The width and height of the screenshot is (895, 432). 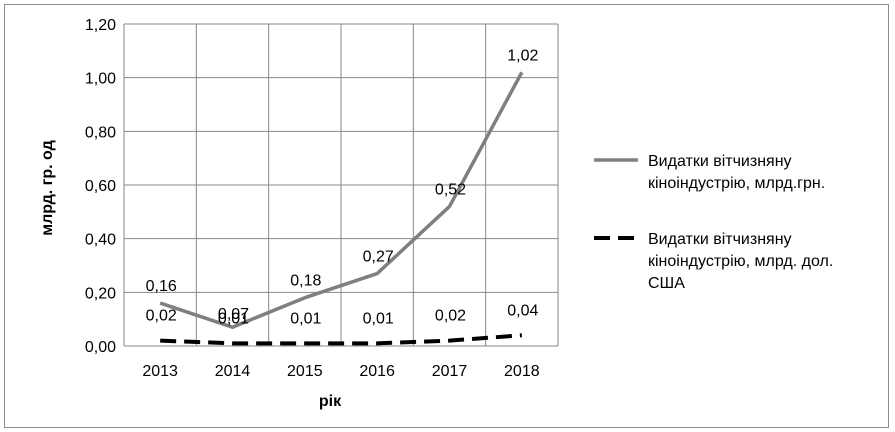 What do you see at coordinates (100, 79) in the screenshot?
I see `y-tick-label: 1,00` at bounding box center [100, 79].